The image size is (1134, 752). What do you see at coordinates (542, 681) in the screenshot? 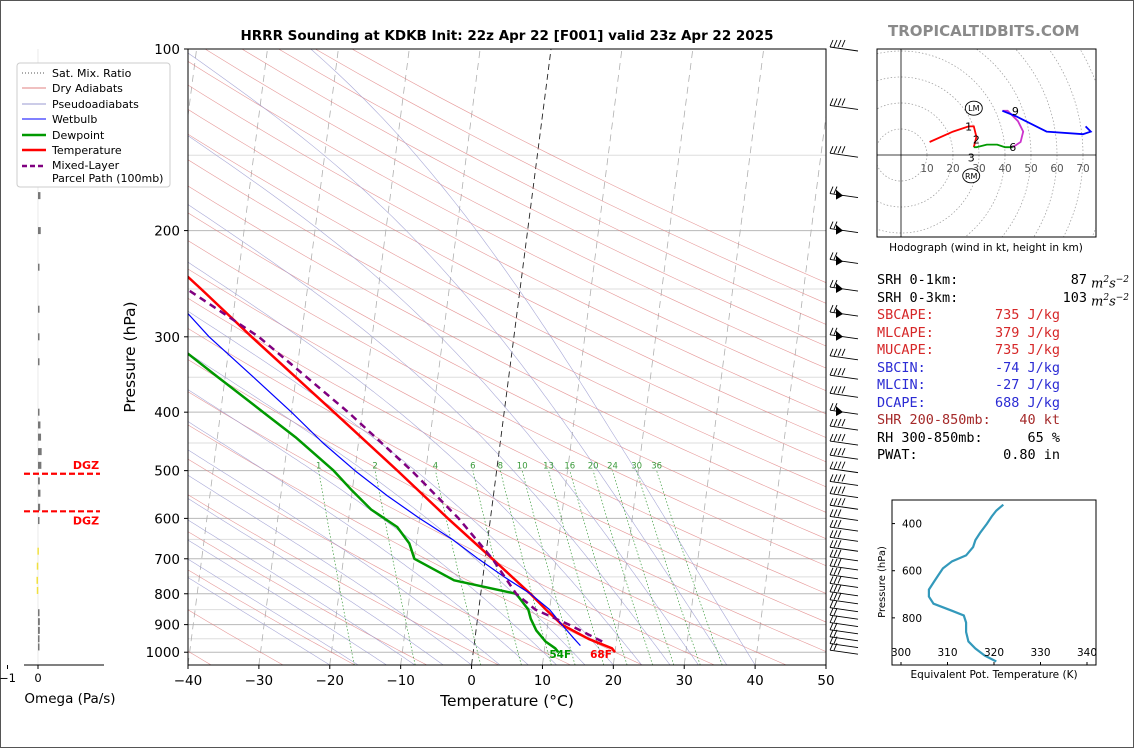
I see `x-tick-label: 10` at bounding box center [542, 681].